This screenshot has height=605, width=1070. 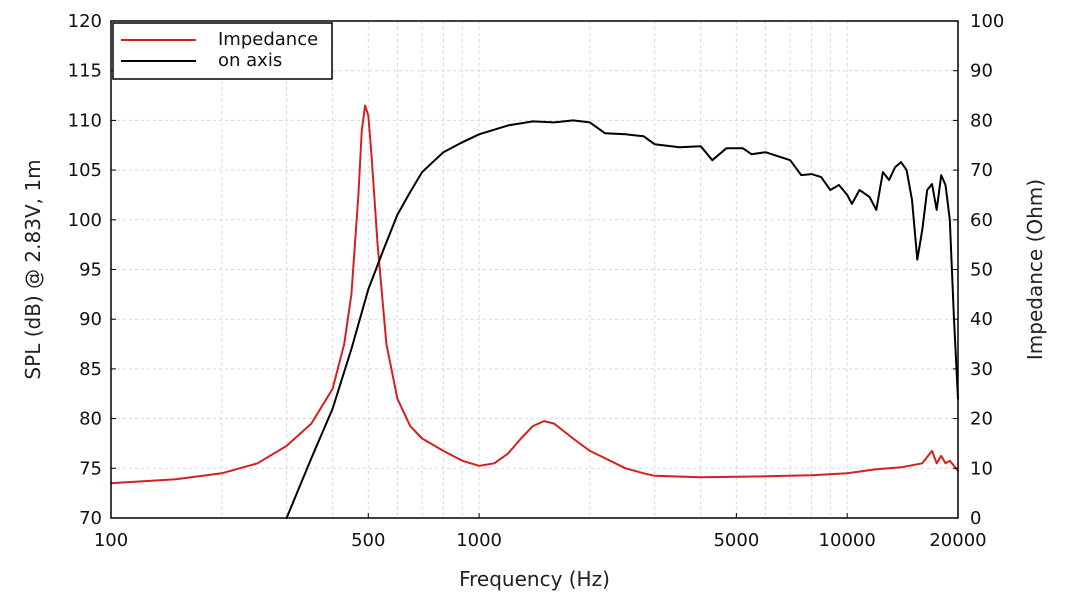 I want to click on y2-tick-label: 90, so click(x=981, y=71).